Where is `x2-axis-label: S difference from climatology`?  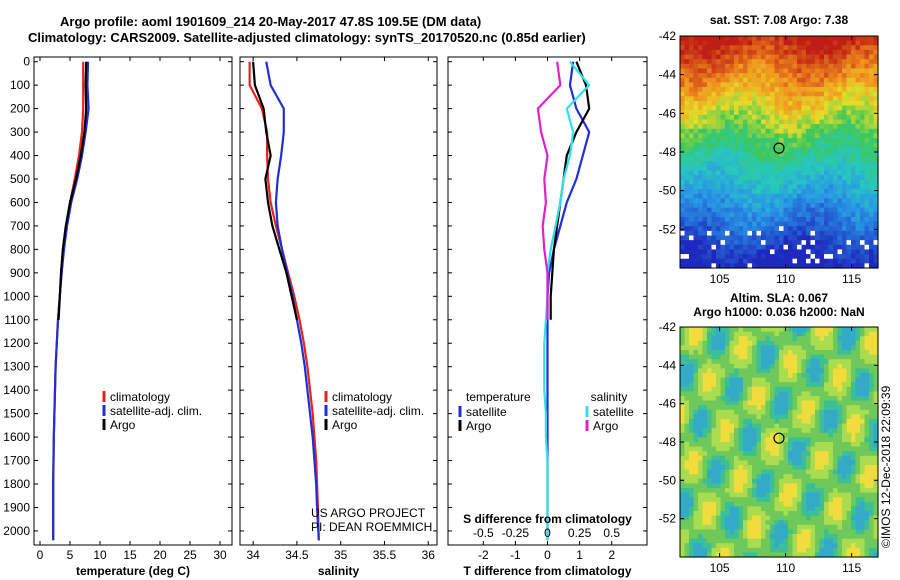 x2-axis-label: S difference from climatology is located at coordinates (547, 519).